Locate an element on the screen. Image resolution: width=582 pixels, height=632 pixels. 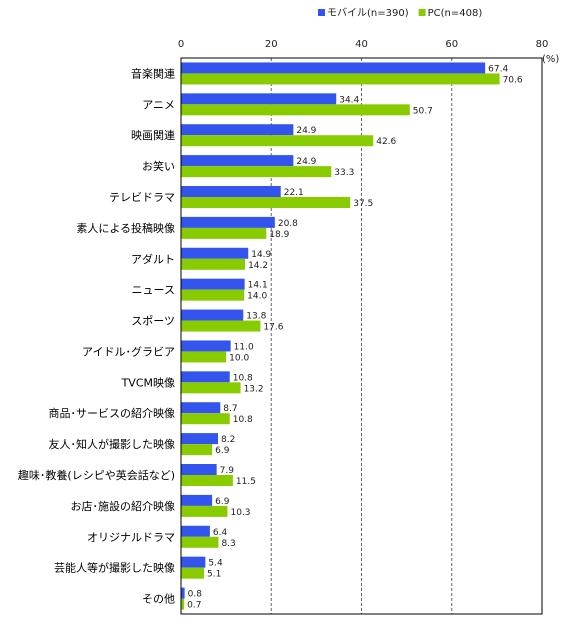
category-label: TVCM映像 is located at coordinates (148, 382).